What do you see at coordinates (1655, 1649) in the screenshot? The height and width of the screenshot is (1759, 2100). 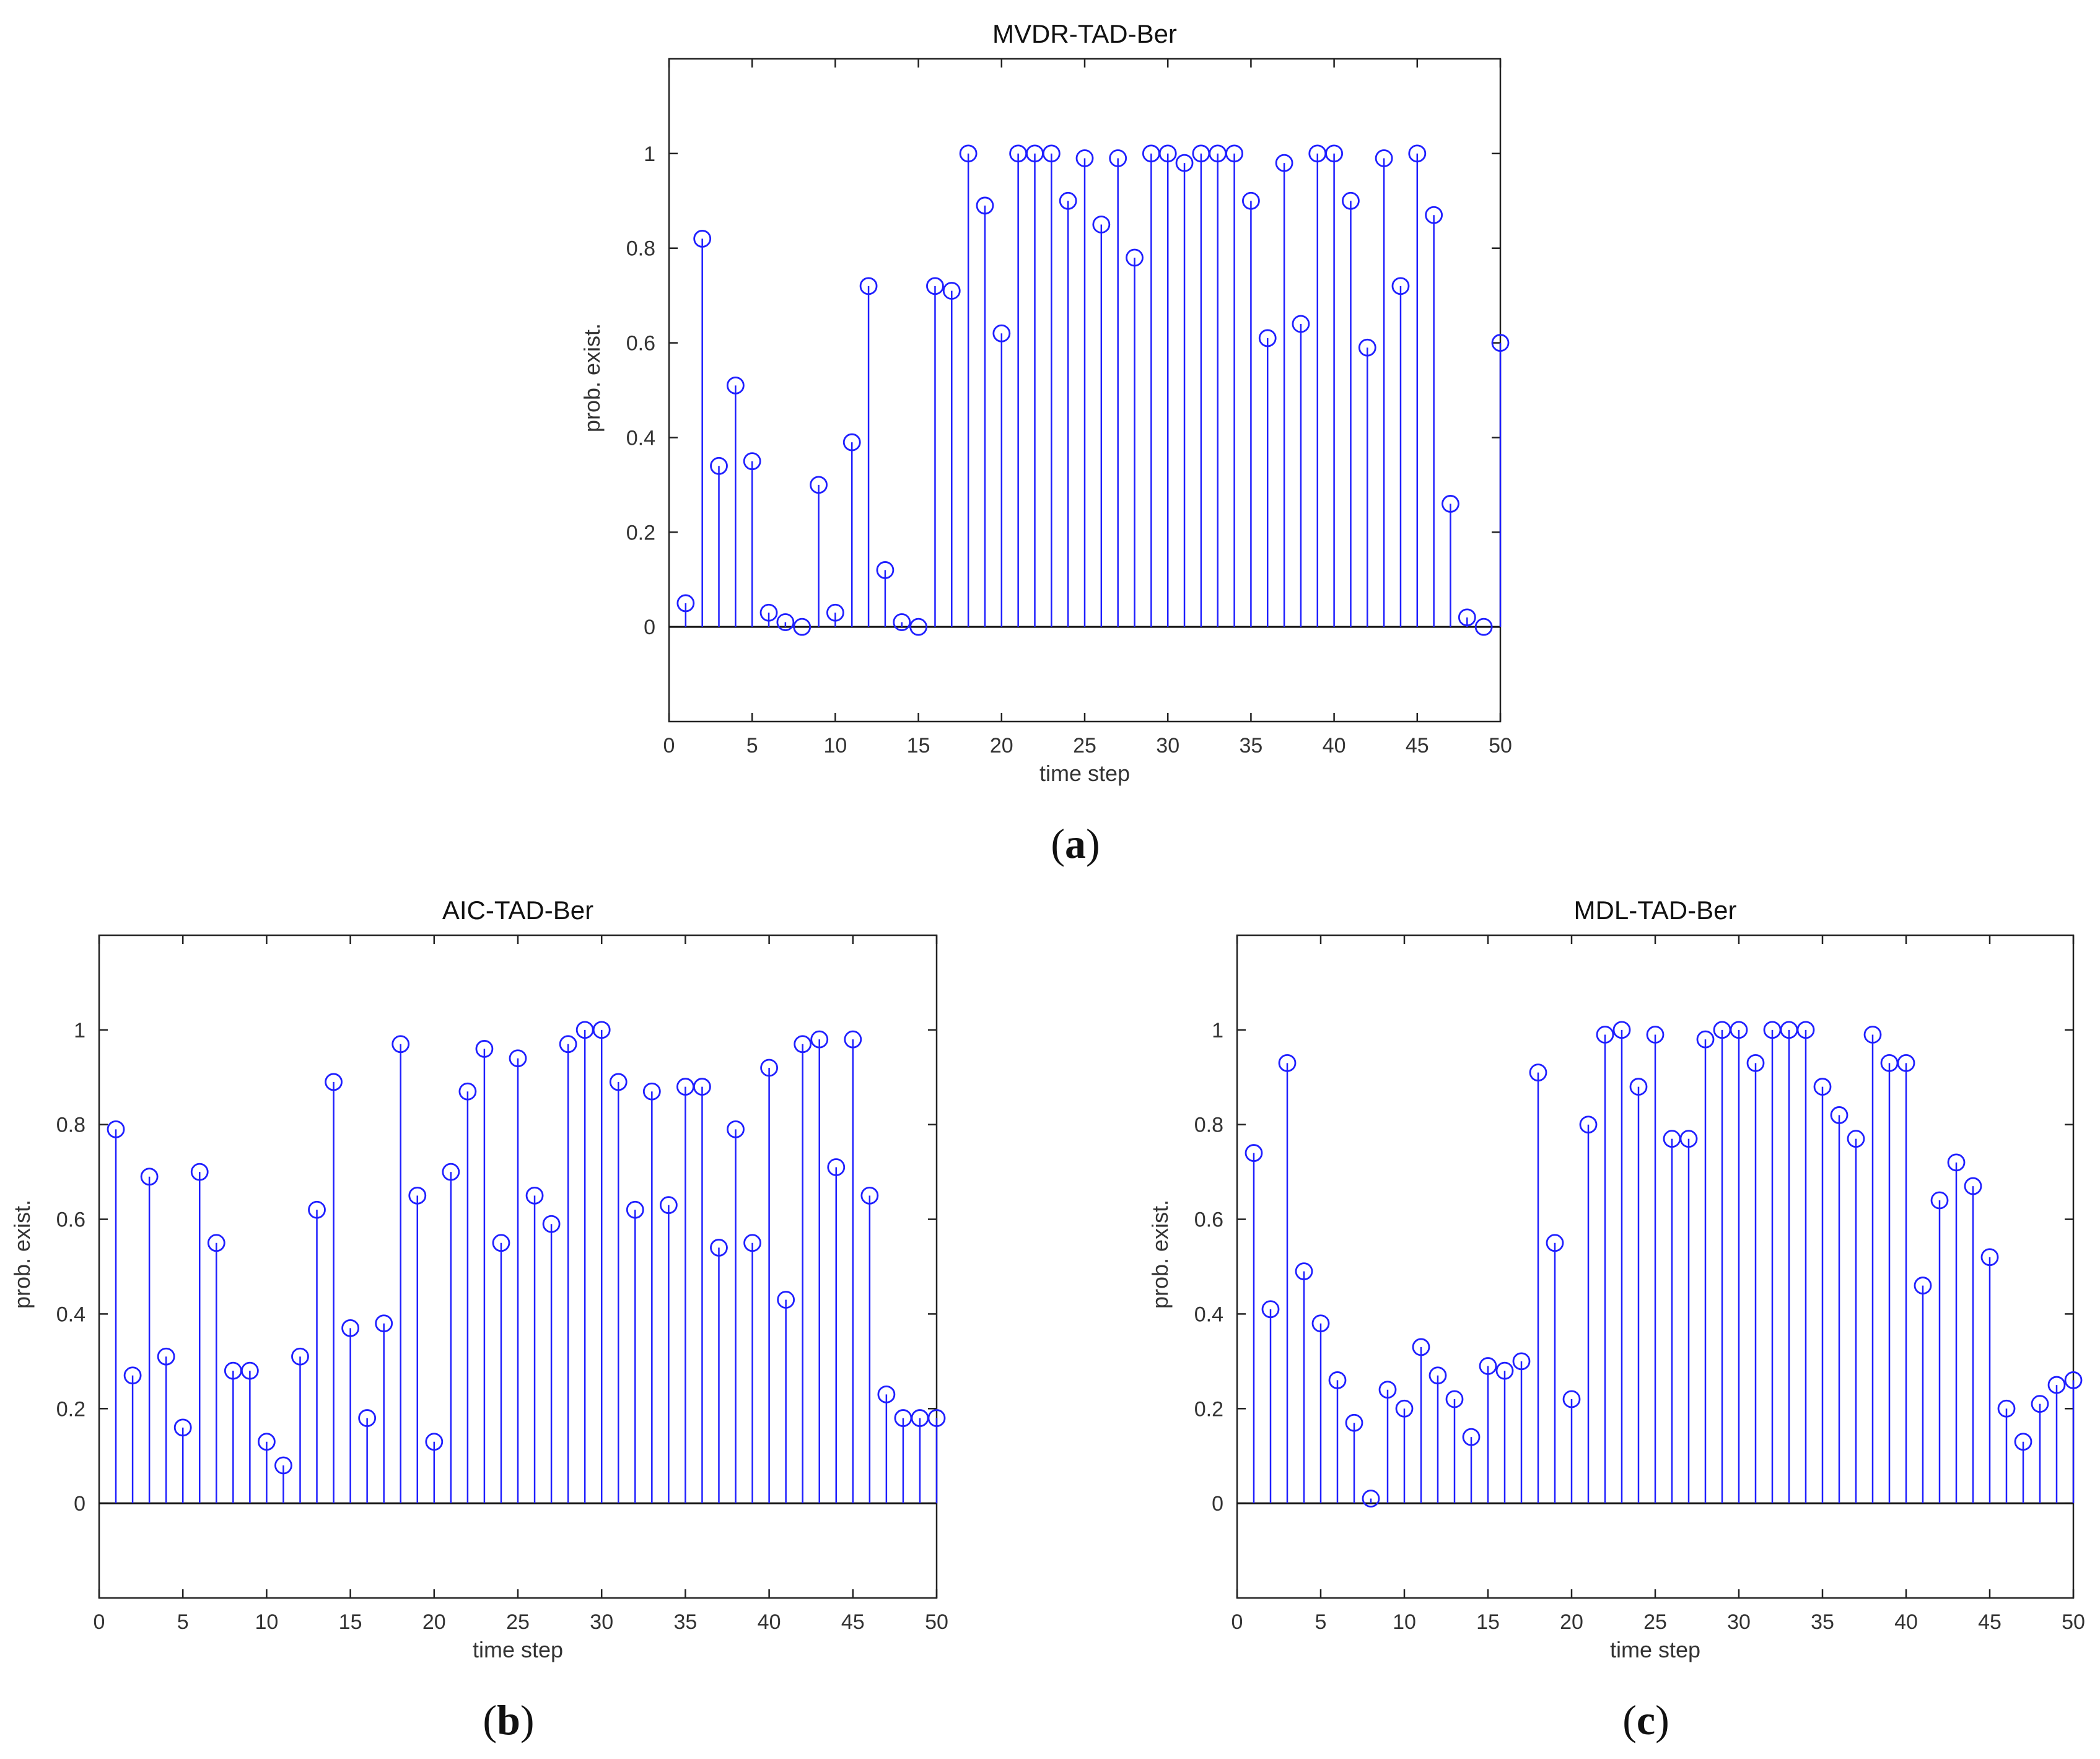 I see `x-axis-label: time step` at bounding box center [1655, 1649].